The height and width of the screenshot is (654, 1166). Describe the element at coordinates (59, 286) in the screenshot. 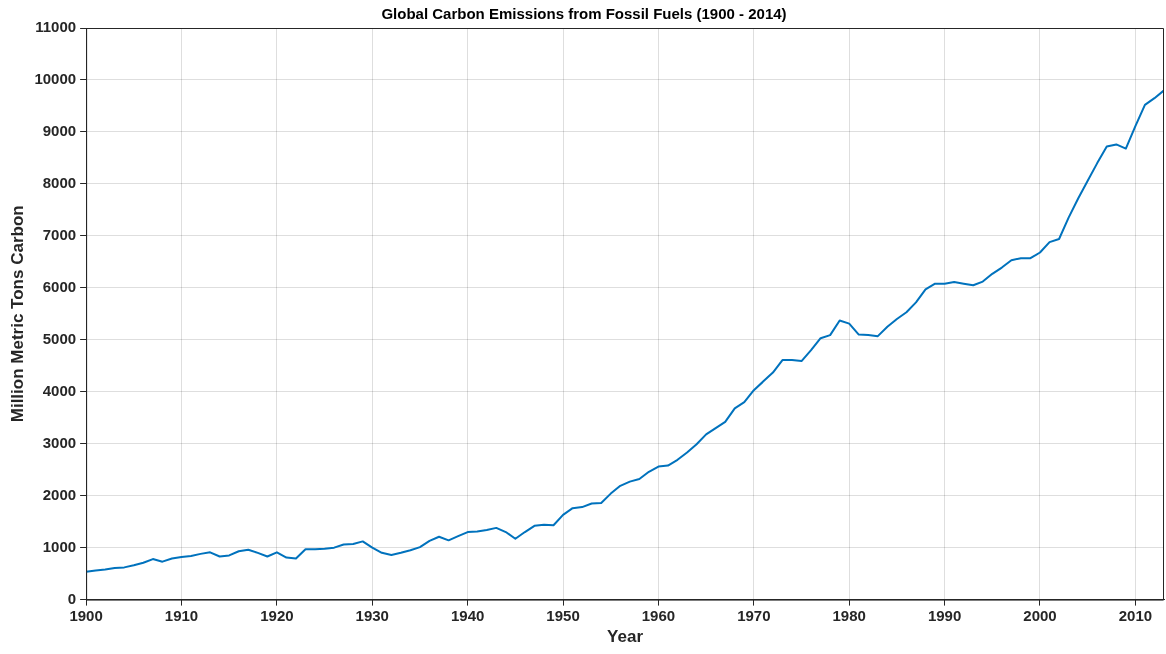

I see `y-tick-label: 6000` at that location.